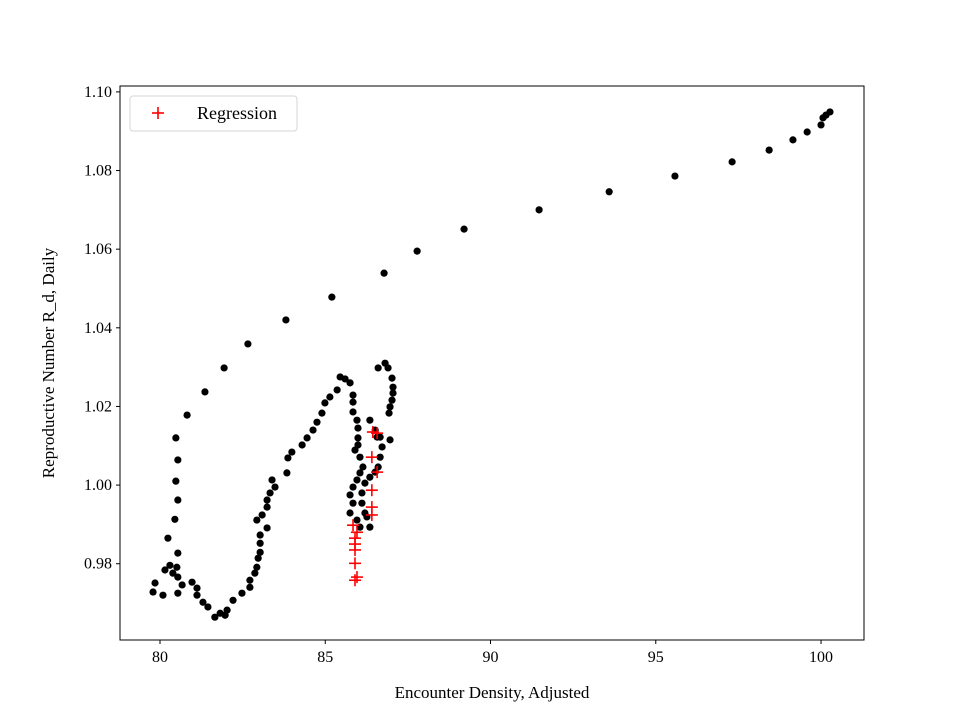 The width and height of the screenshot is (960, 720). Describe the element at coordinates (492, 692) in the screenshot. I see `x-axis-label: Encounter Density, Adjusted` at that location.